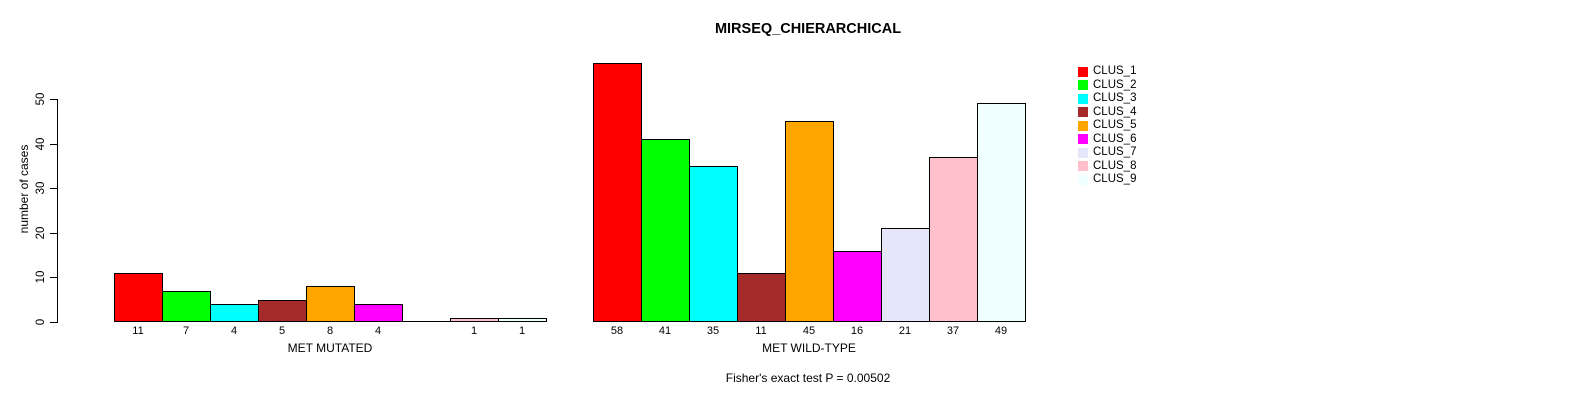  What do you see at coordinates (41, 233) in the screenshot?
I see `y-tick-label: 20` at bounding box center [41, 233].